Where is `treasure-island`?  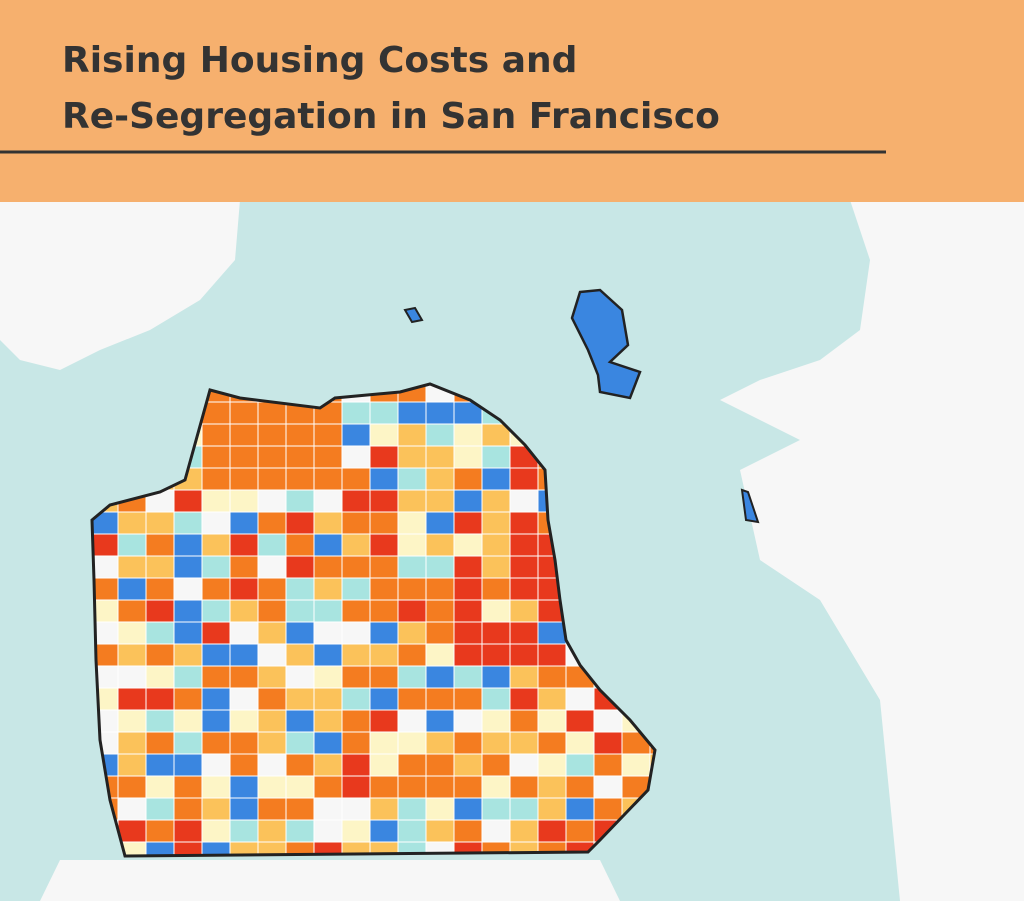
treasure-island is located at coordinates (606, 344).